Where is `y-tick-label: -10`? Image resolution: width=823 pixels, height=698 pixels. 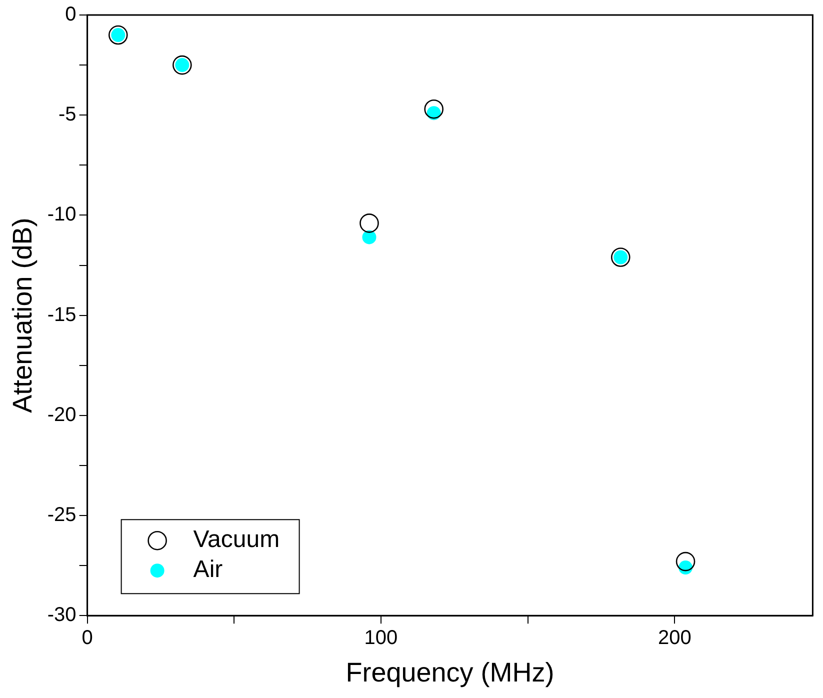
y-tick-label: -10 is located at coordinates (61, 215).